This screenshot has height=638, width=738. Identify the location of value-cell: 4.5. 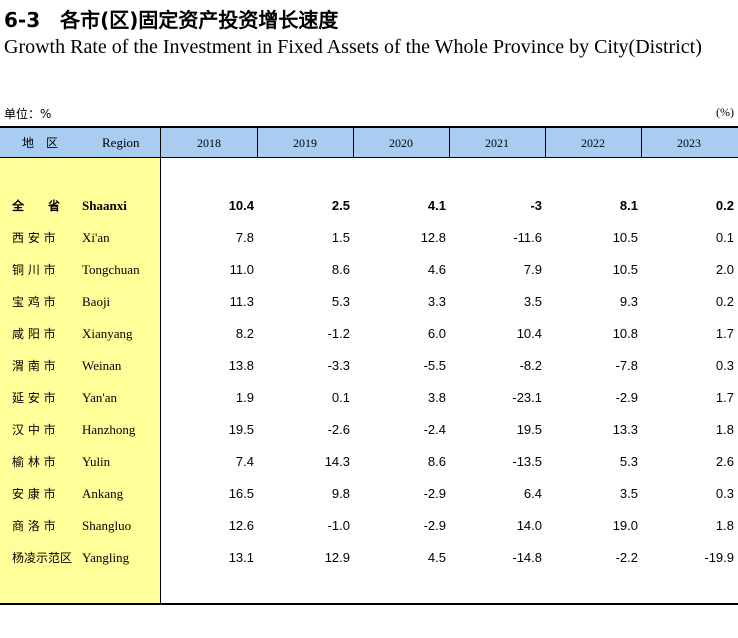
(436, 557).